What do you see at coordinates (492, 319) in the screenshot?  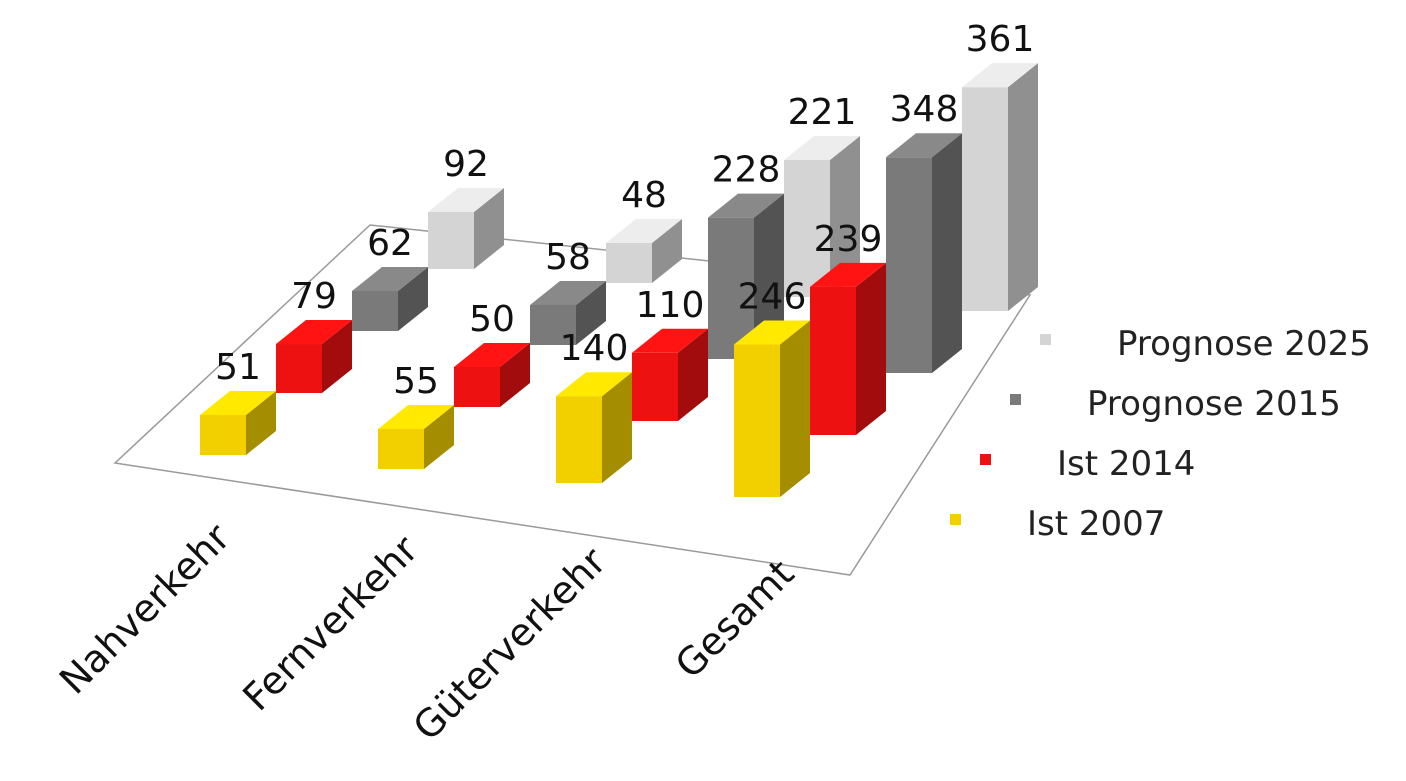 I see `value-label-ist-2014-fernverkehr: 50` at bounding box center [492, 319].